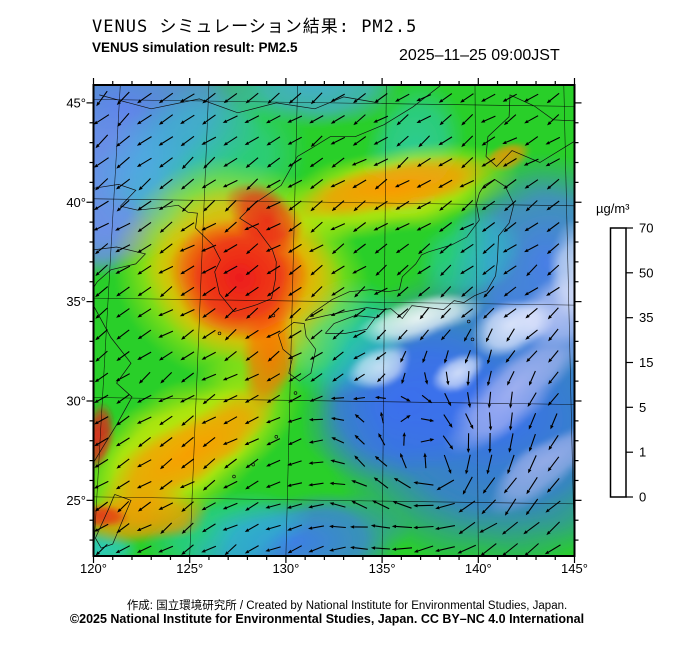 The image size is (700, 649). What do you see at coordinates (285, 568) in the screenshot?
I see `lon-axis-label: 130°` at bounding box center [285, 568].